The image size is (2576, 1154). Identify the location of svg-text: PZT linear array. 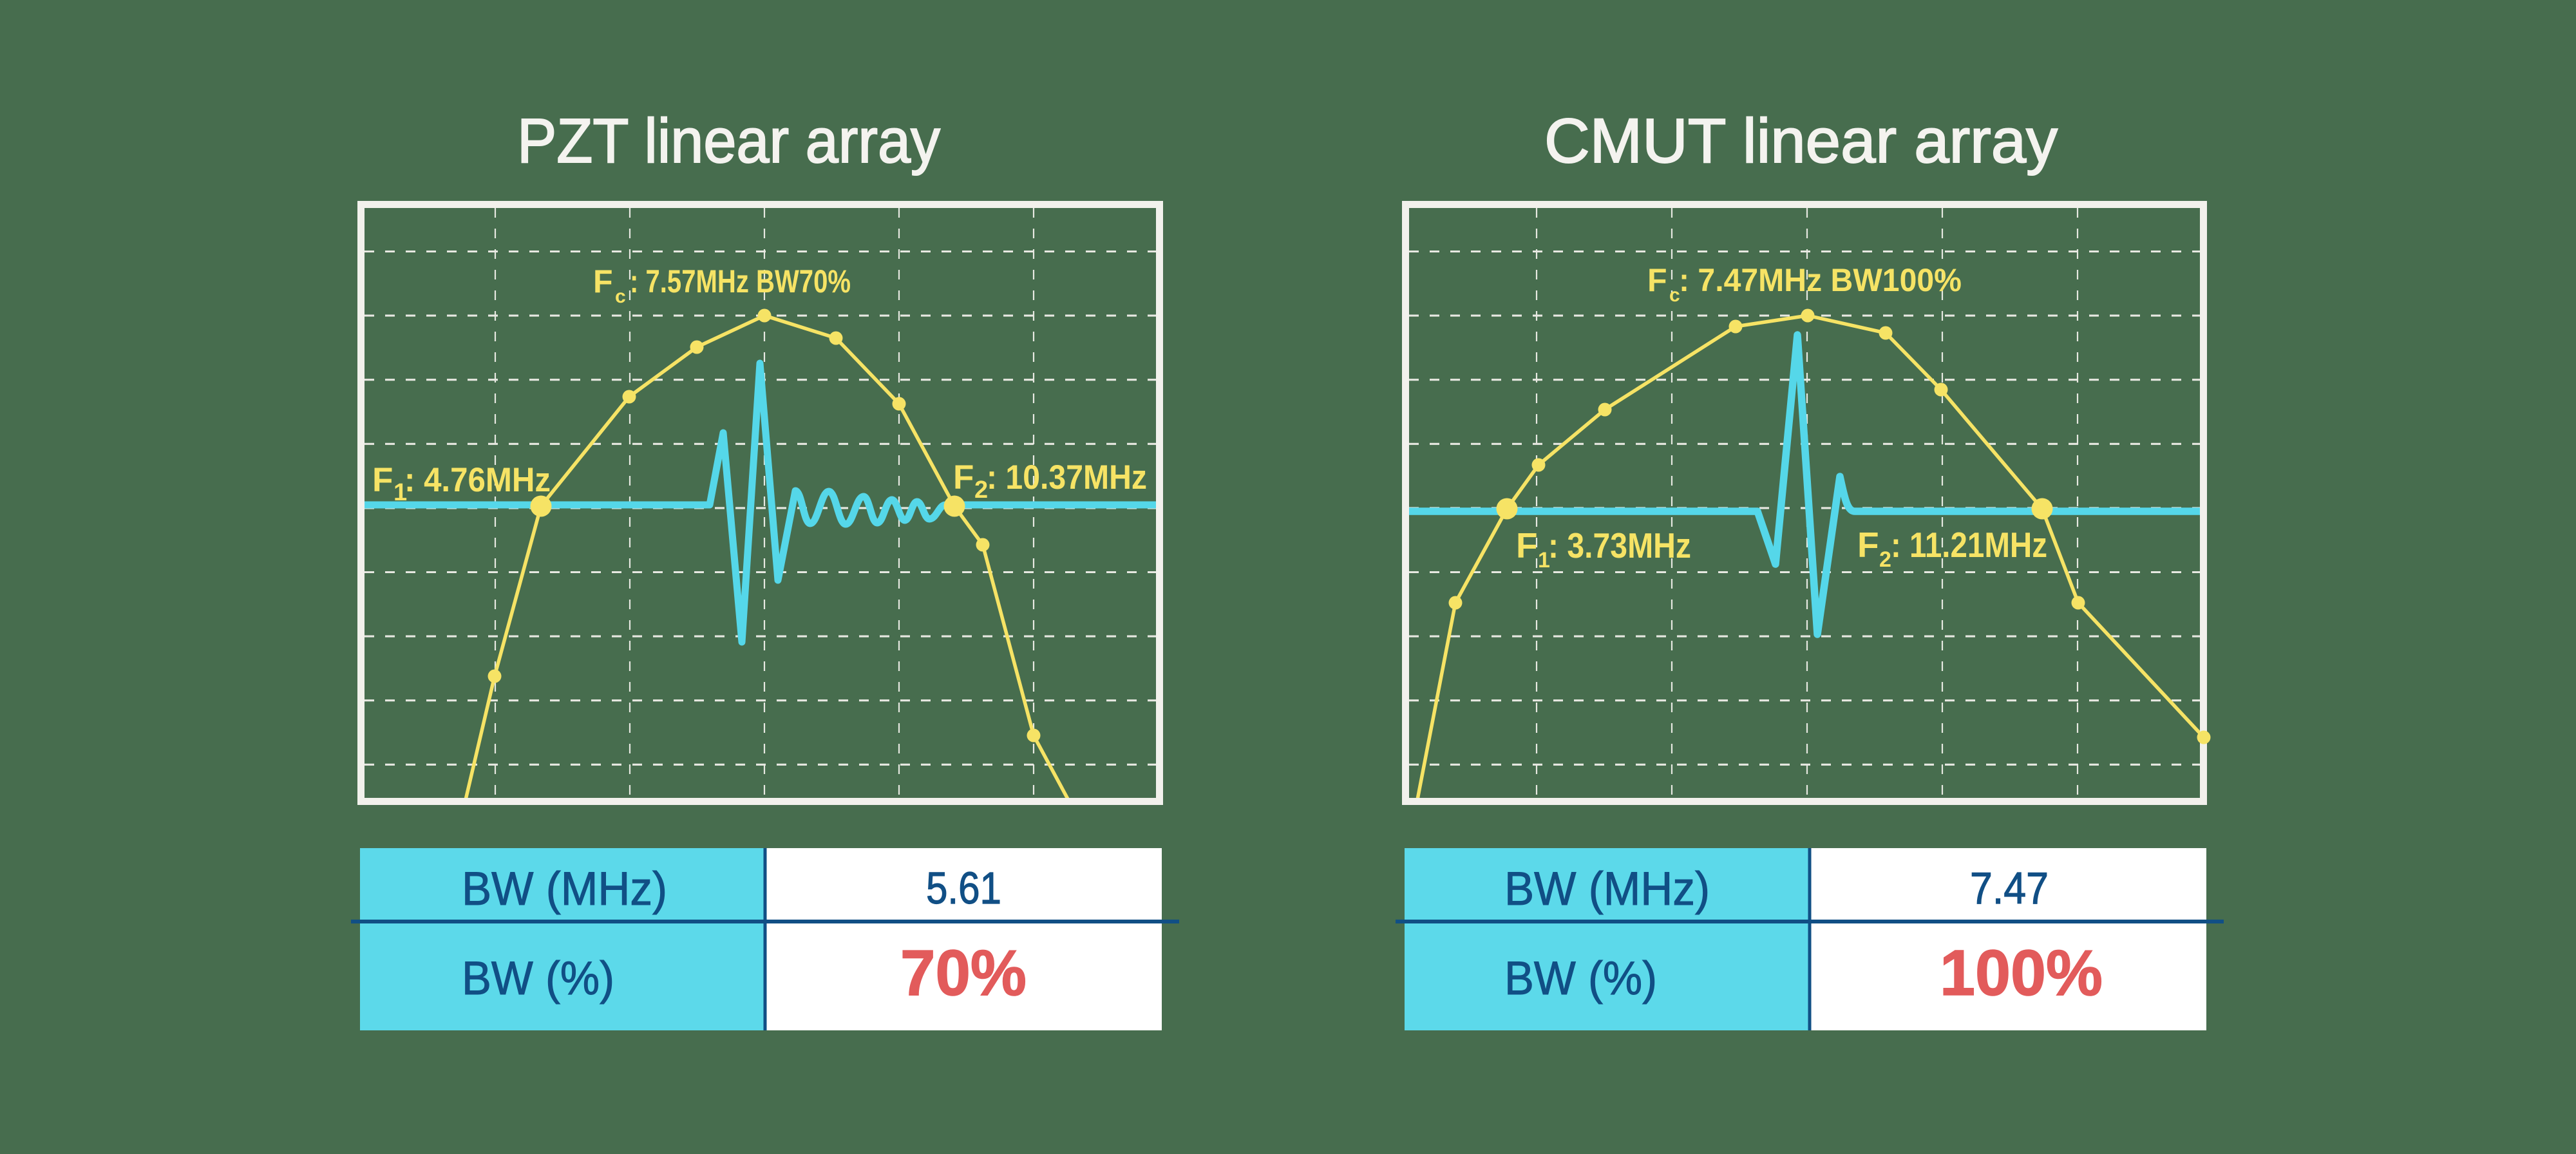
(728, 141).